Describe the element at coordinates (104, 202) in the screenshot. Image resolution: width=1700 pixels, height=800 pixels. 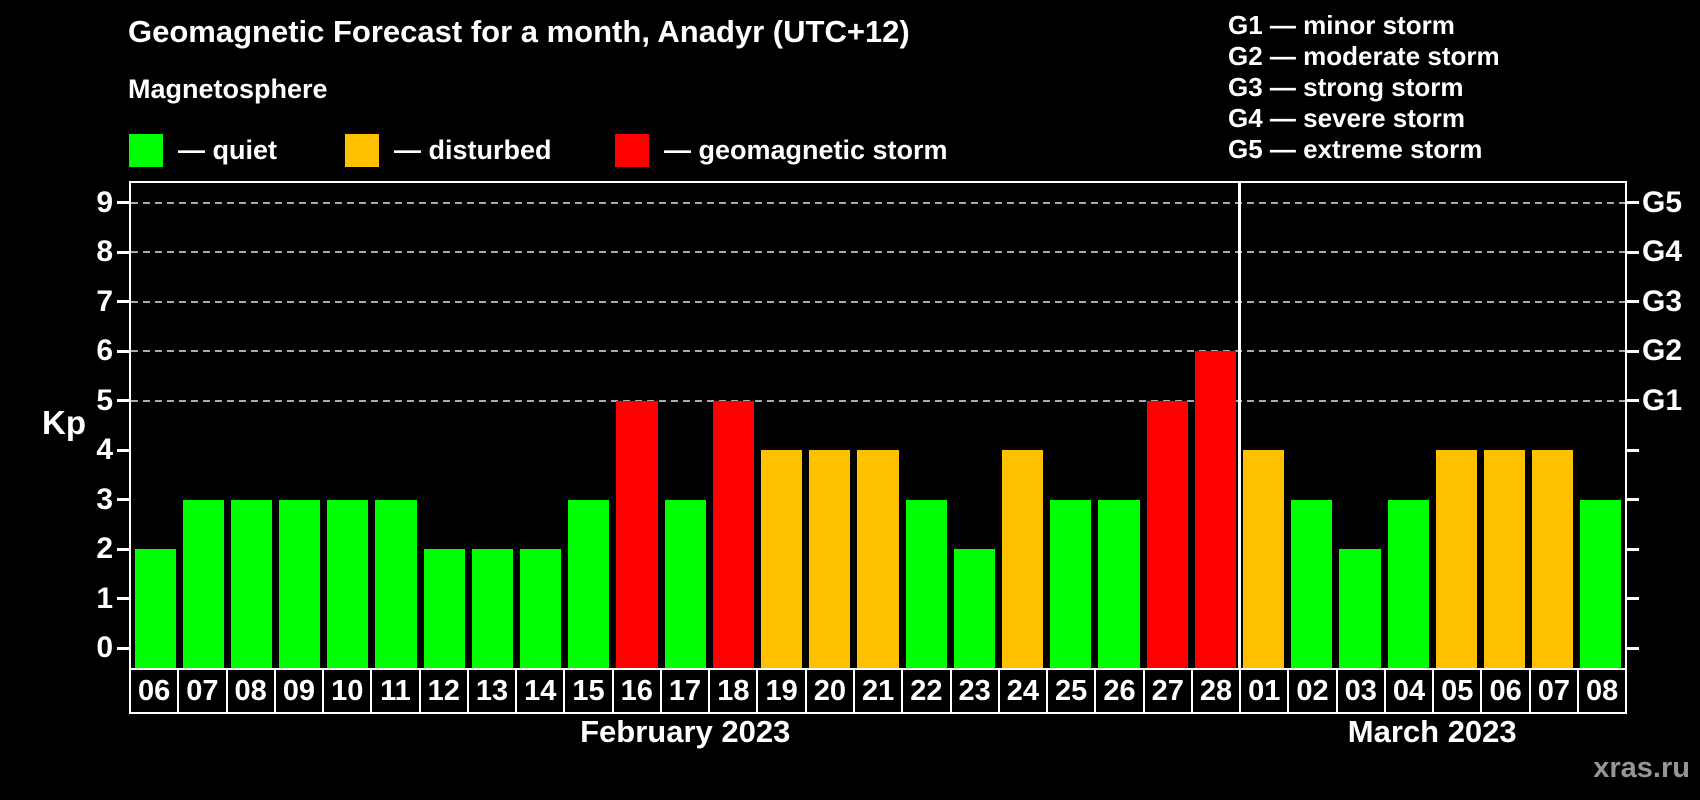
I see `y-tick-label: 9` at that location.